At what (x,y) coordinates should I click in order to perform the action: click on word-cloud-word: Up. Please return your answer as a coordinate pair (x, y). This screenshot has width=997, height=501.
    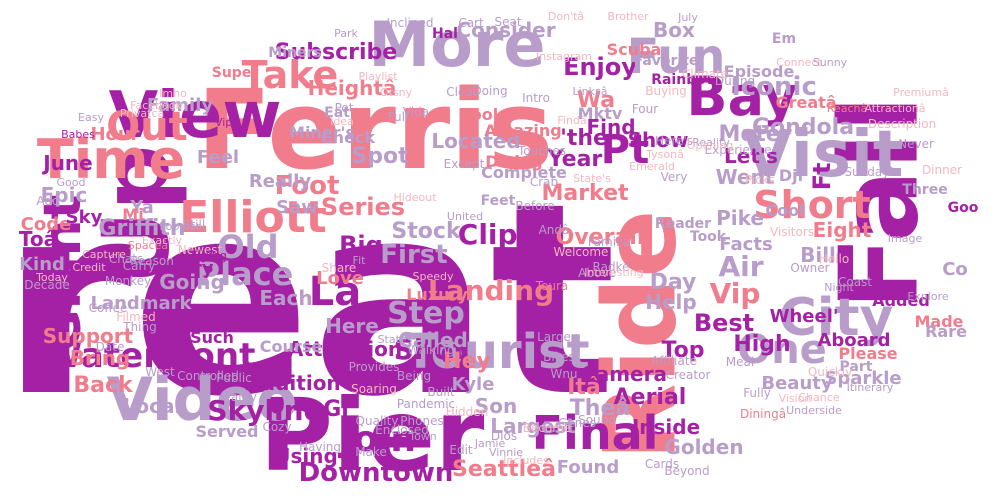
    Looking at the image, I should click on (136, 215).